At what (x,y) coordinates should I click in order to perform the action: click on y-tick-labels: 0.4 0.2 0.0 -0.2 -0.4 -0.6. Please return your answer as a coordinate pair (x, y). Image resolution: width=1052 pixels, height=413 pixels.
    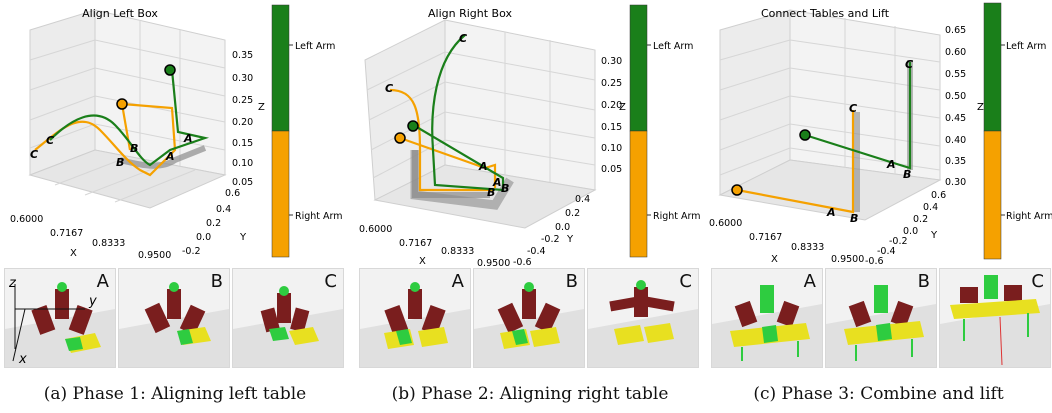
    Looking at the image, I should click on (551, 231).